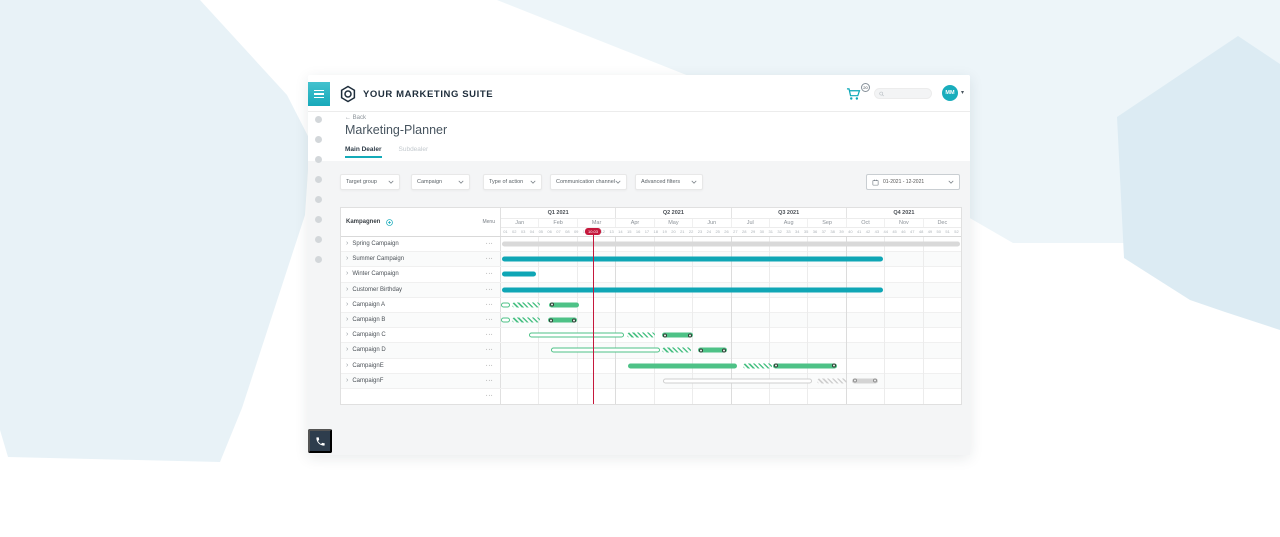 The image size is (1280, 537). Describe the element at coordinates (651, 320) in the screenshot. I see `campaign-row: › Campaign B ···` at that location.